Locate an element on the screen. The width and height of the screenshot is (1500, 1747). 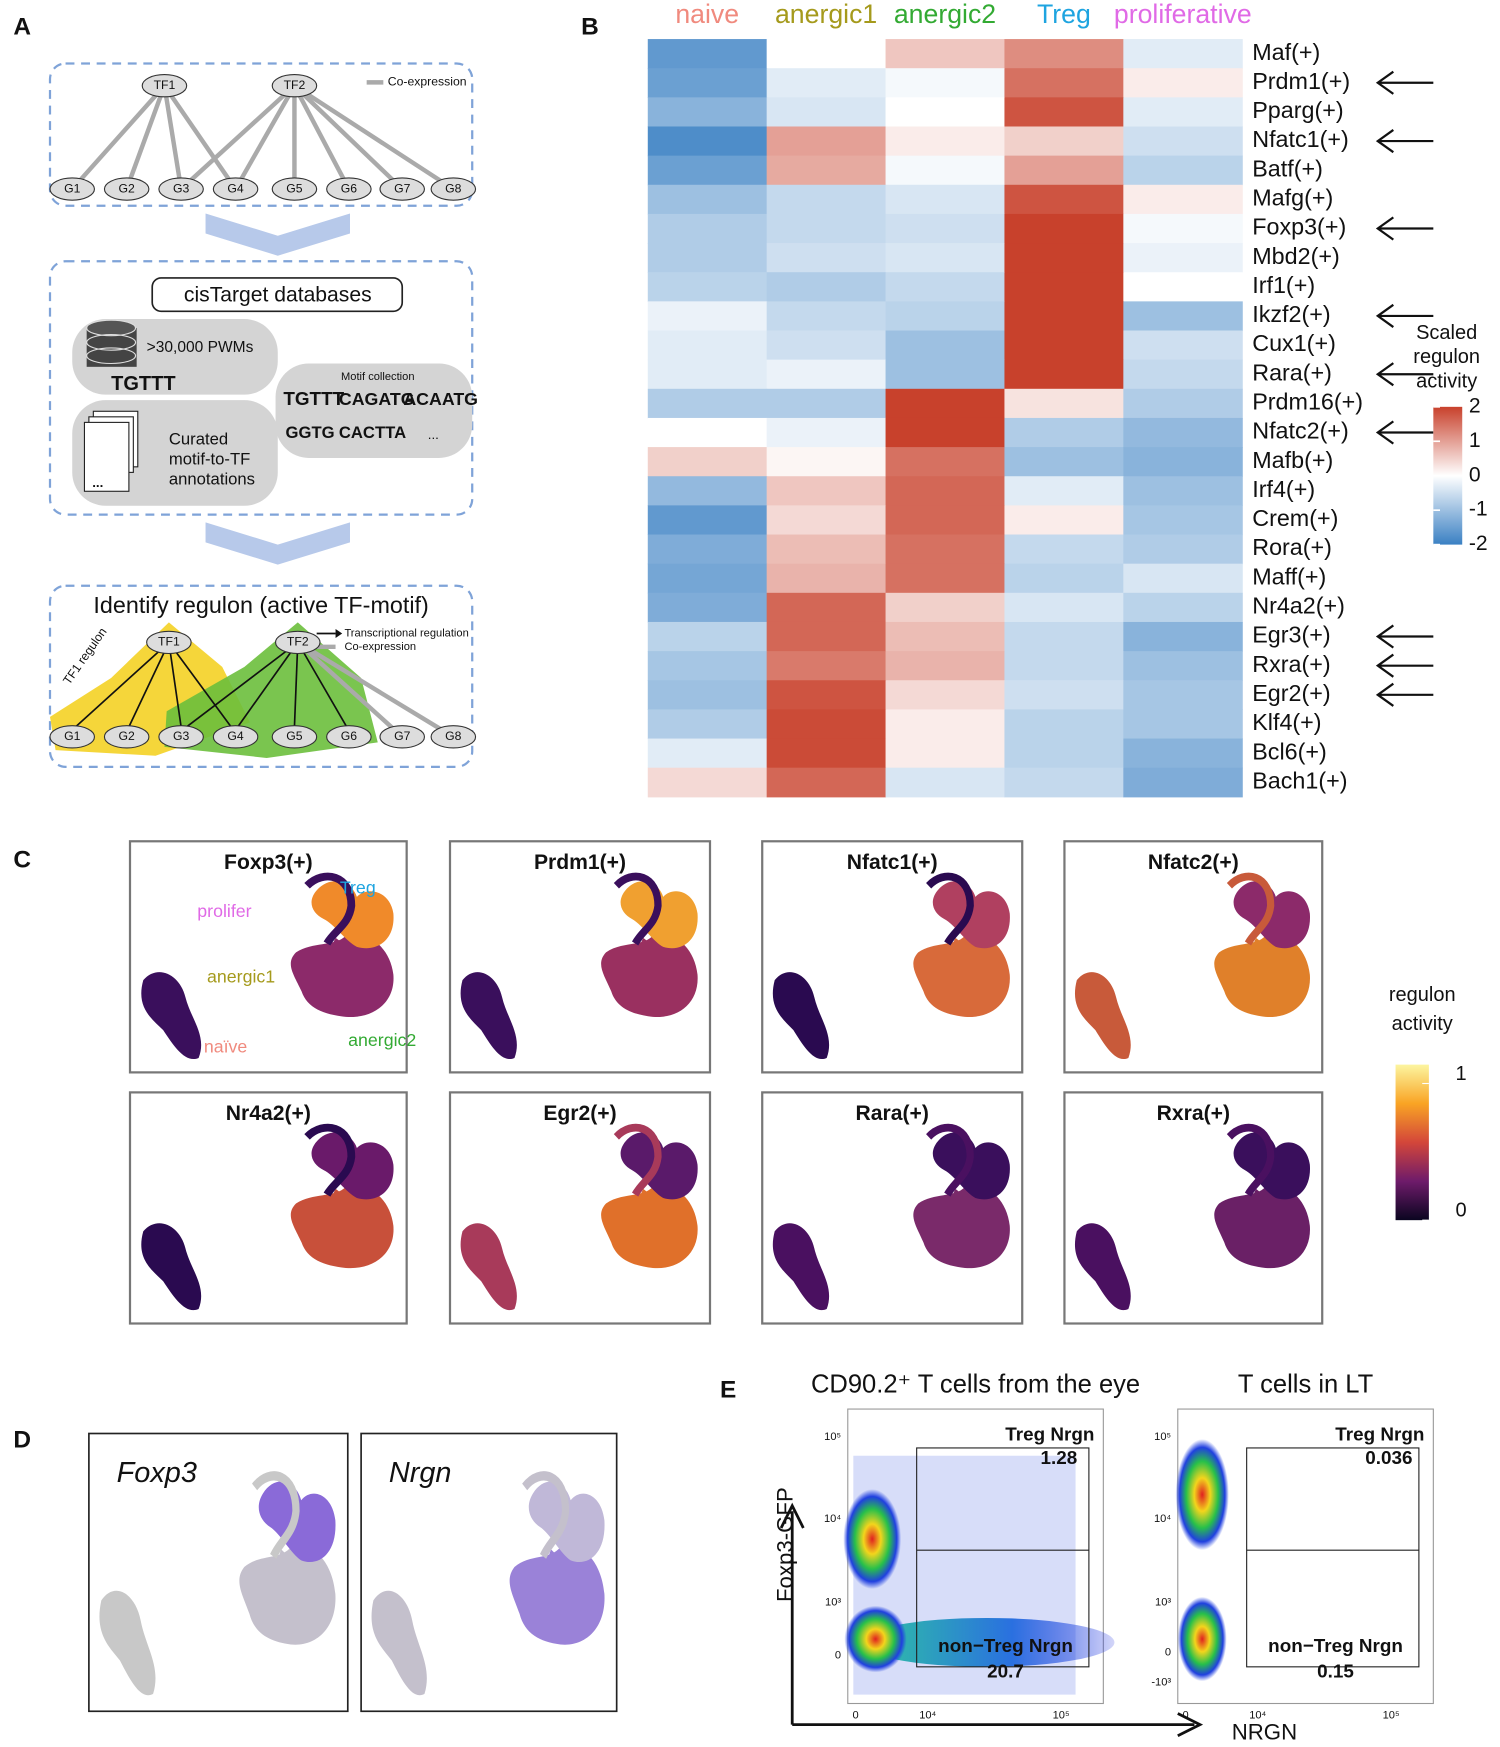
tf-label: TF2 is located at coordinates (295, 85).